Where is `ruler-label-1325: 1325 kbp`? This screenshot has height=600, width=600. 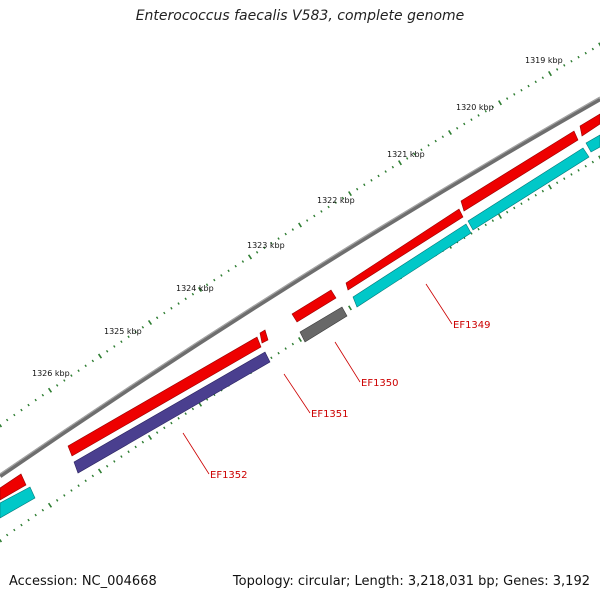
ruler-label-1325: 1325 kbp is located at coordinates (123, 331).